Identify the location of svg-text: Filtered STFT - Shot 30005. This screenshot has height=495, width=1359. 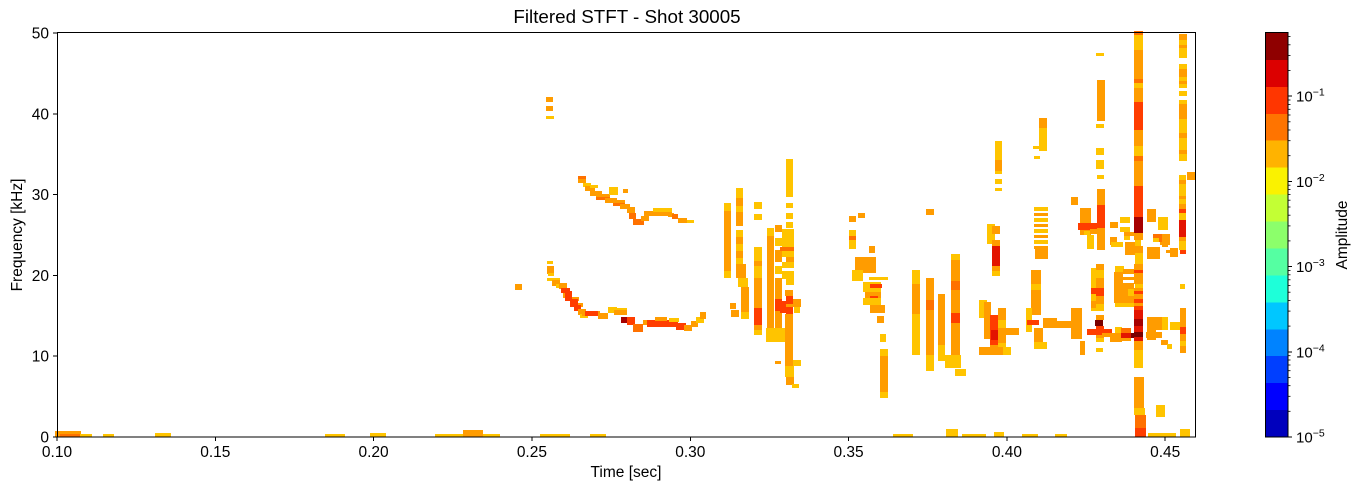
(626, 16).